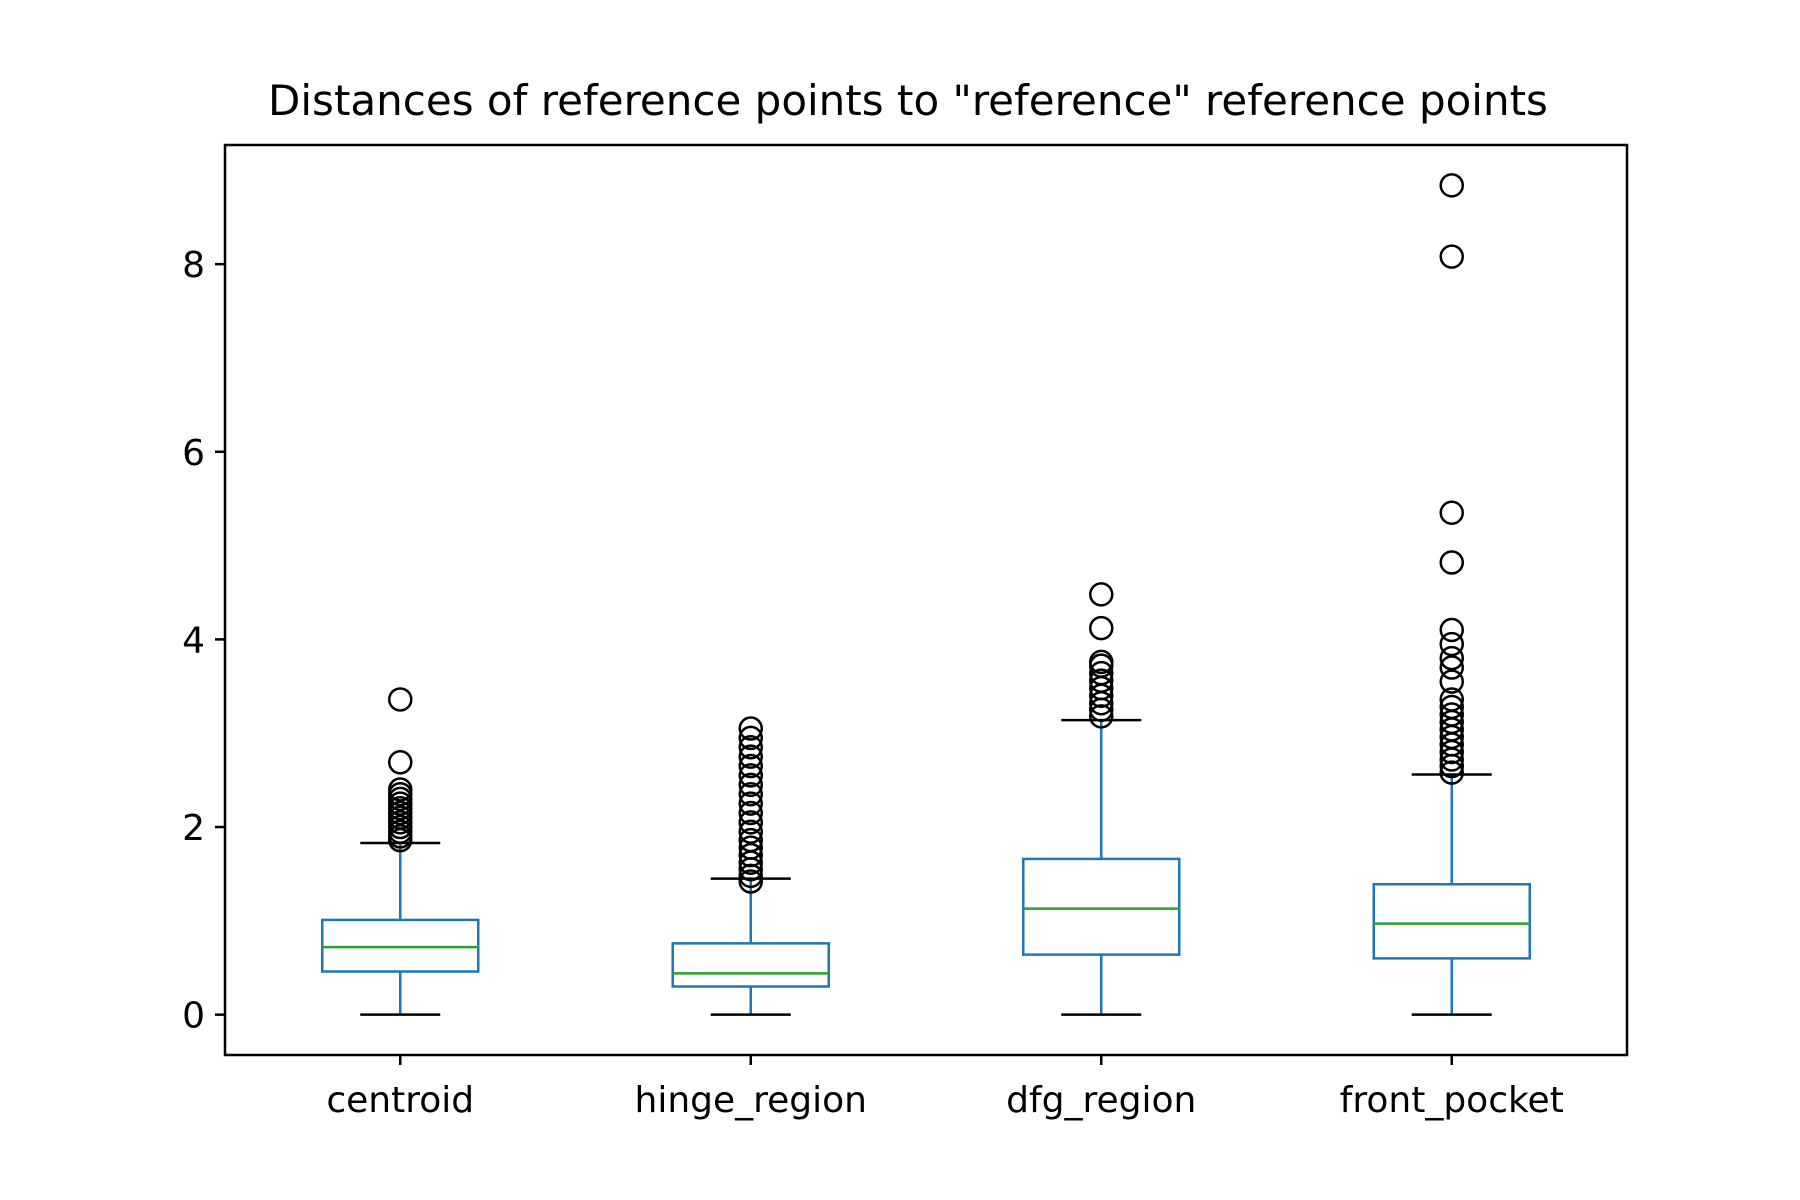 Image resolution: width=1800 pixels, height=1200 pixels. What do you see at coordinates (193, 640) in the screenshot?
I see `y-tick-label: 4` at bounding box center [193, 640].